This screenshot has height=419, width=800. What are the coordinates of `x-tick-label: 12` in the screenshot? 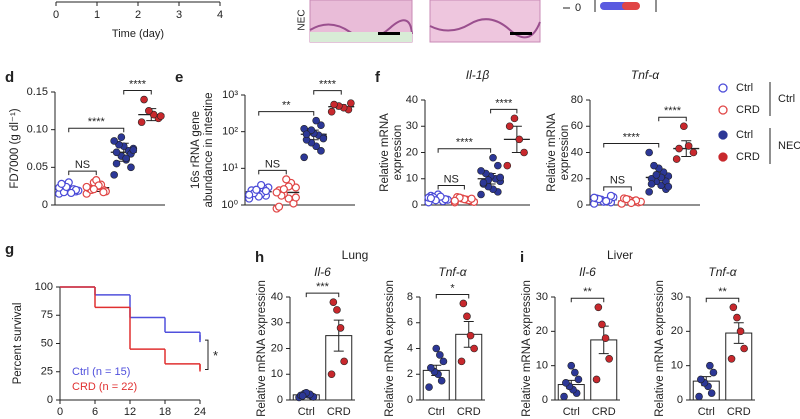 It's located at (130, 412).